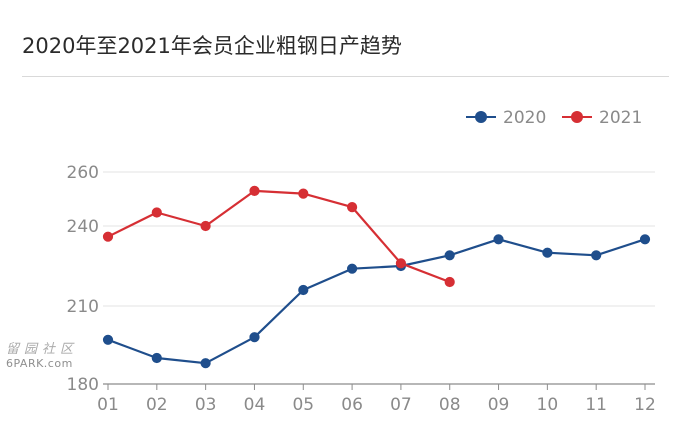 The image size is (700, 436). Describe the element at coordinates (524, 118) in the screenshot. I see `legend-label: 2020` at that location.